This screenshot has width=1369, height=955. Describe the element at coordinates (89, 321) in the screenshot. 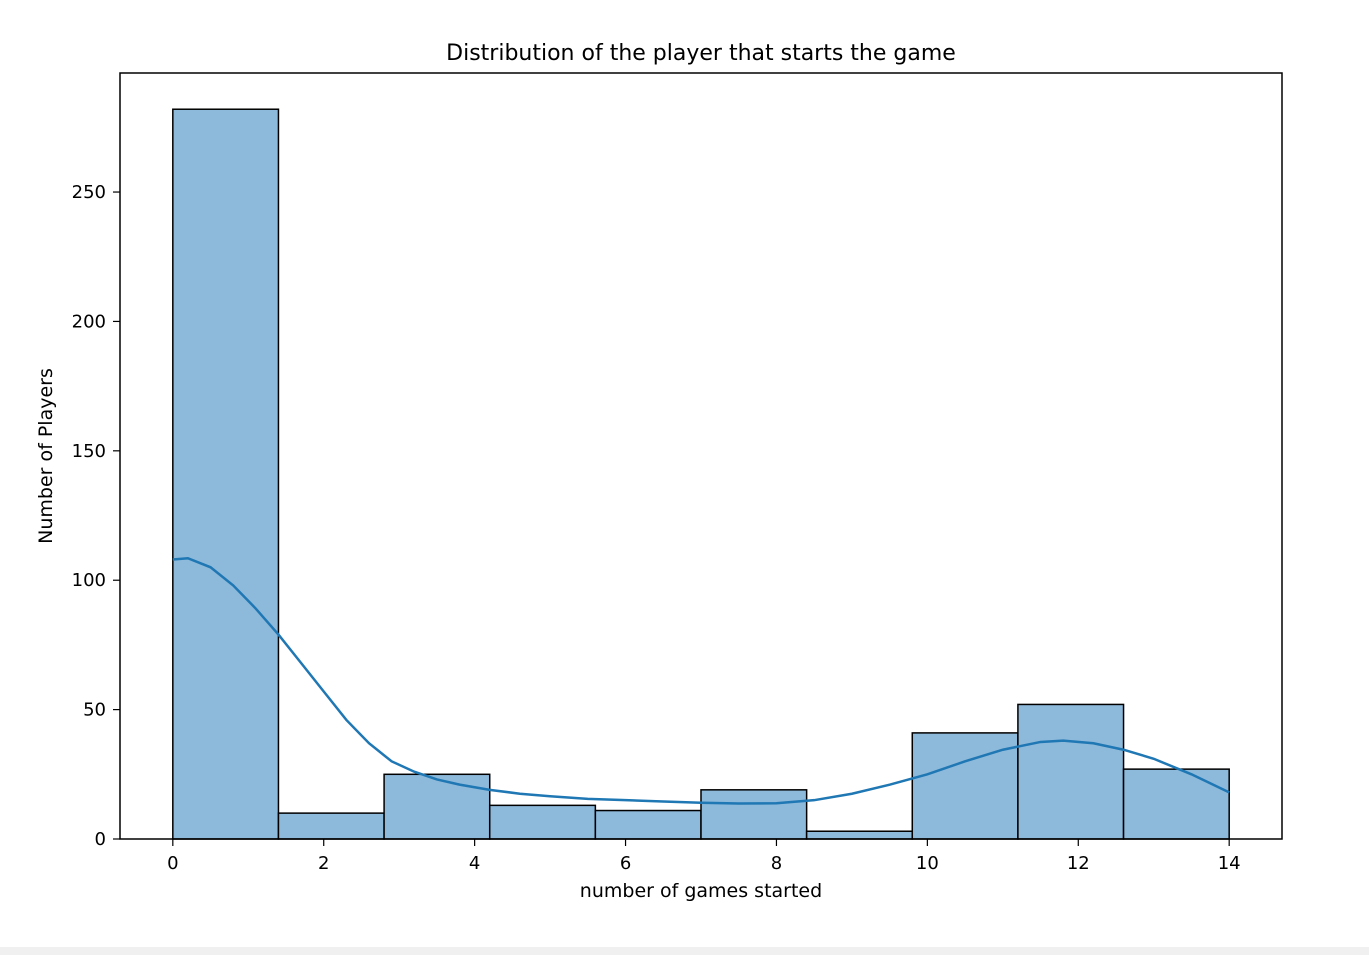

I see `y-tick-label: 200` at that location.